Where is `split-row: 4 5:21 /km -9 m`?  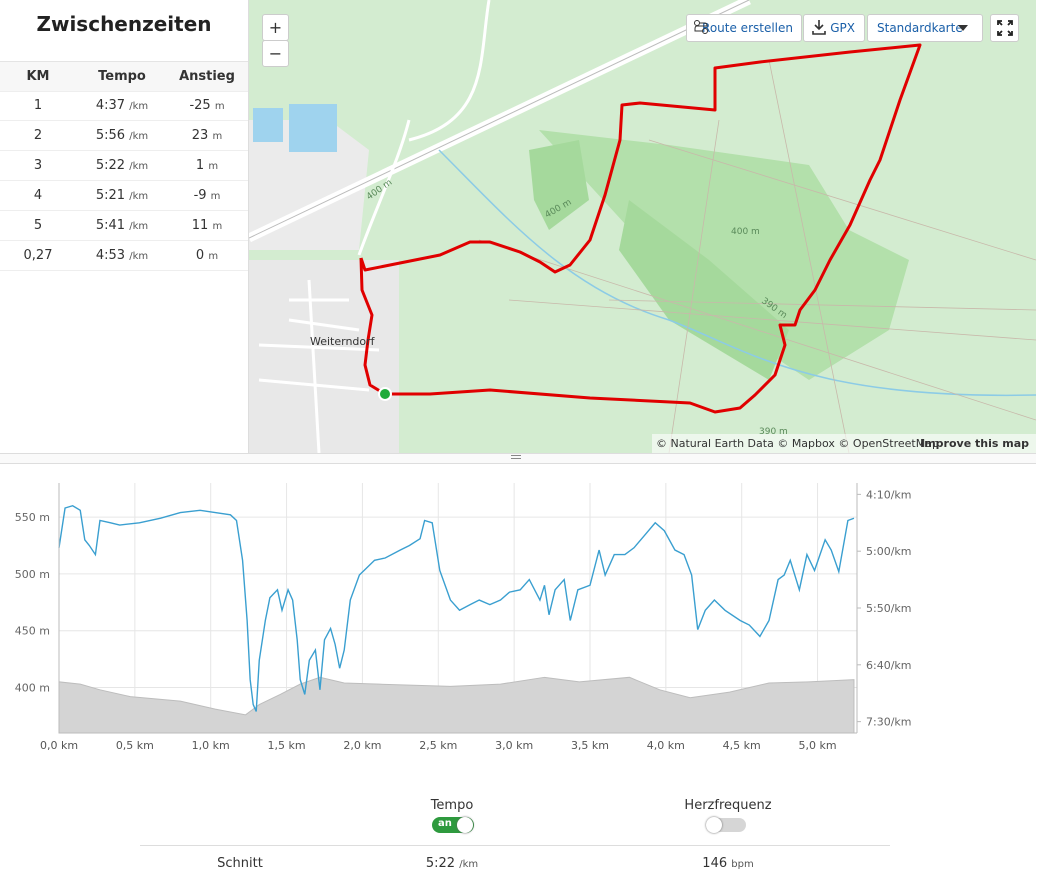 split-row: 4 5:21 /km -9 m is located at coordinates (124, 196).